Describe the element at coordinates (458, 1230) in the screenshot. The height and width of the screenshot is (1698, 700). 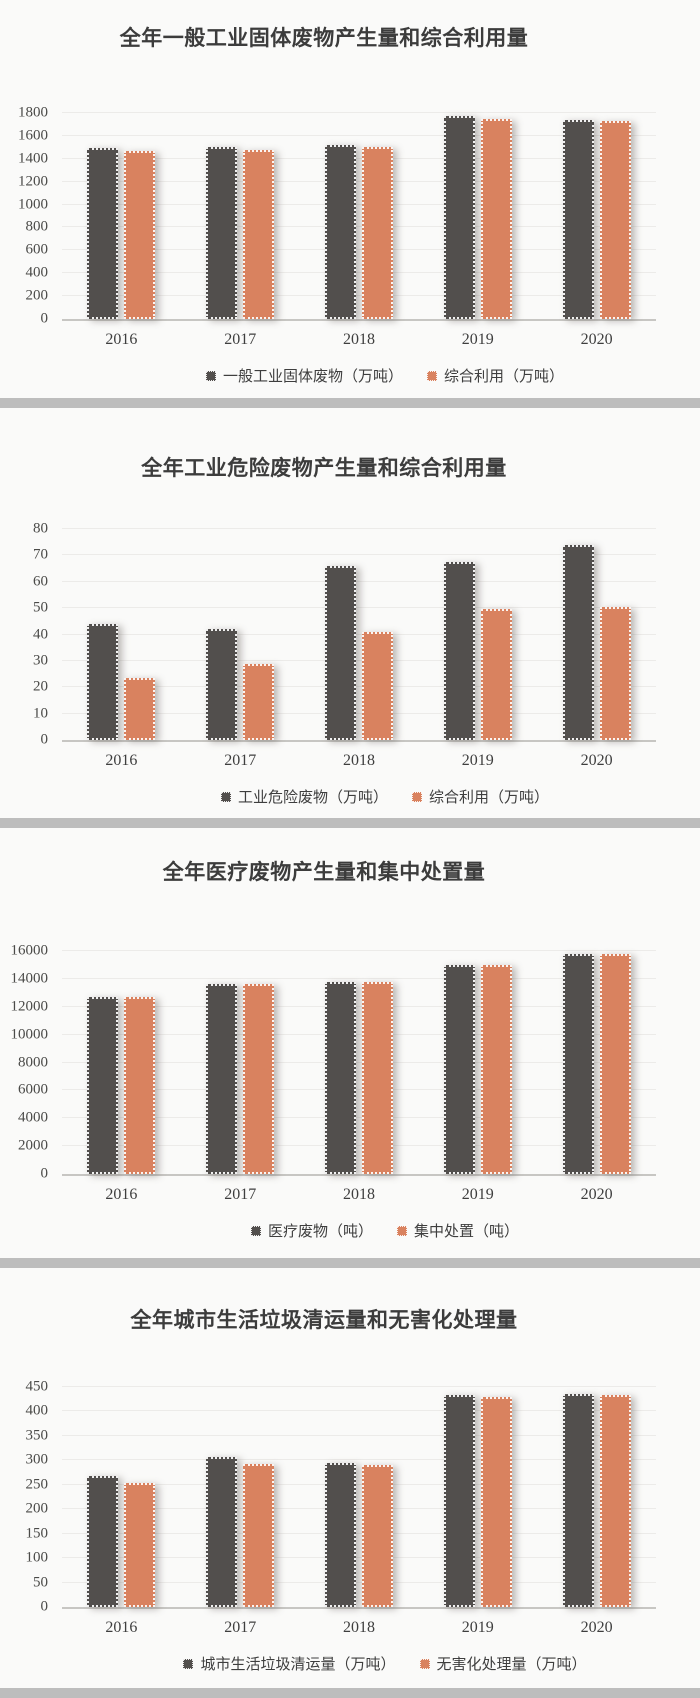
I see `legend-item: 集中处置（吨）` at that location.